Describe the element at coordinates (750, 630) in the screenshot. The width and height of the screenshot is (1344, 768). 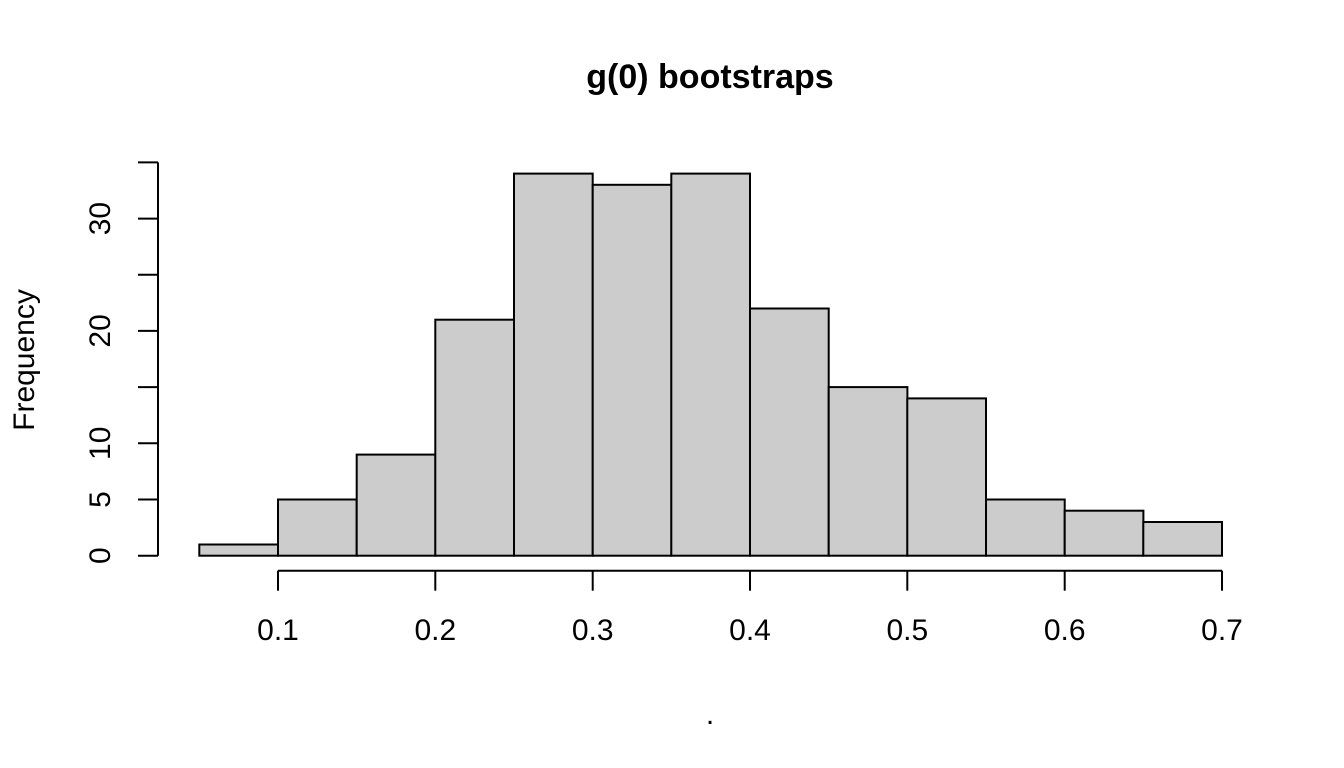
I see `x-tick-label: 0.4` at that location.